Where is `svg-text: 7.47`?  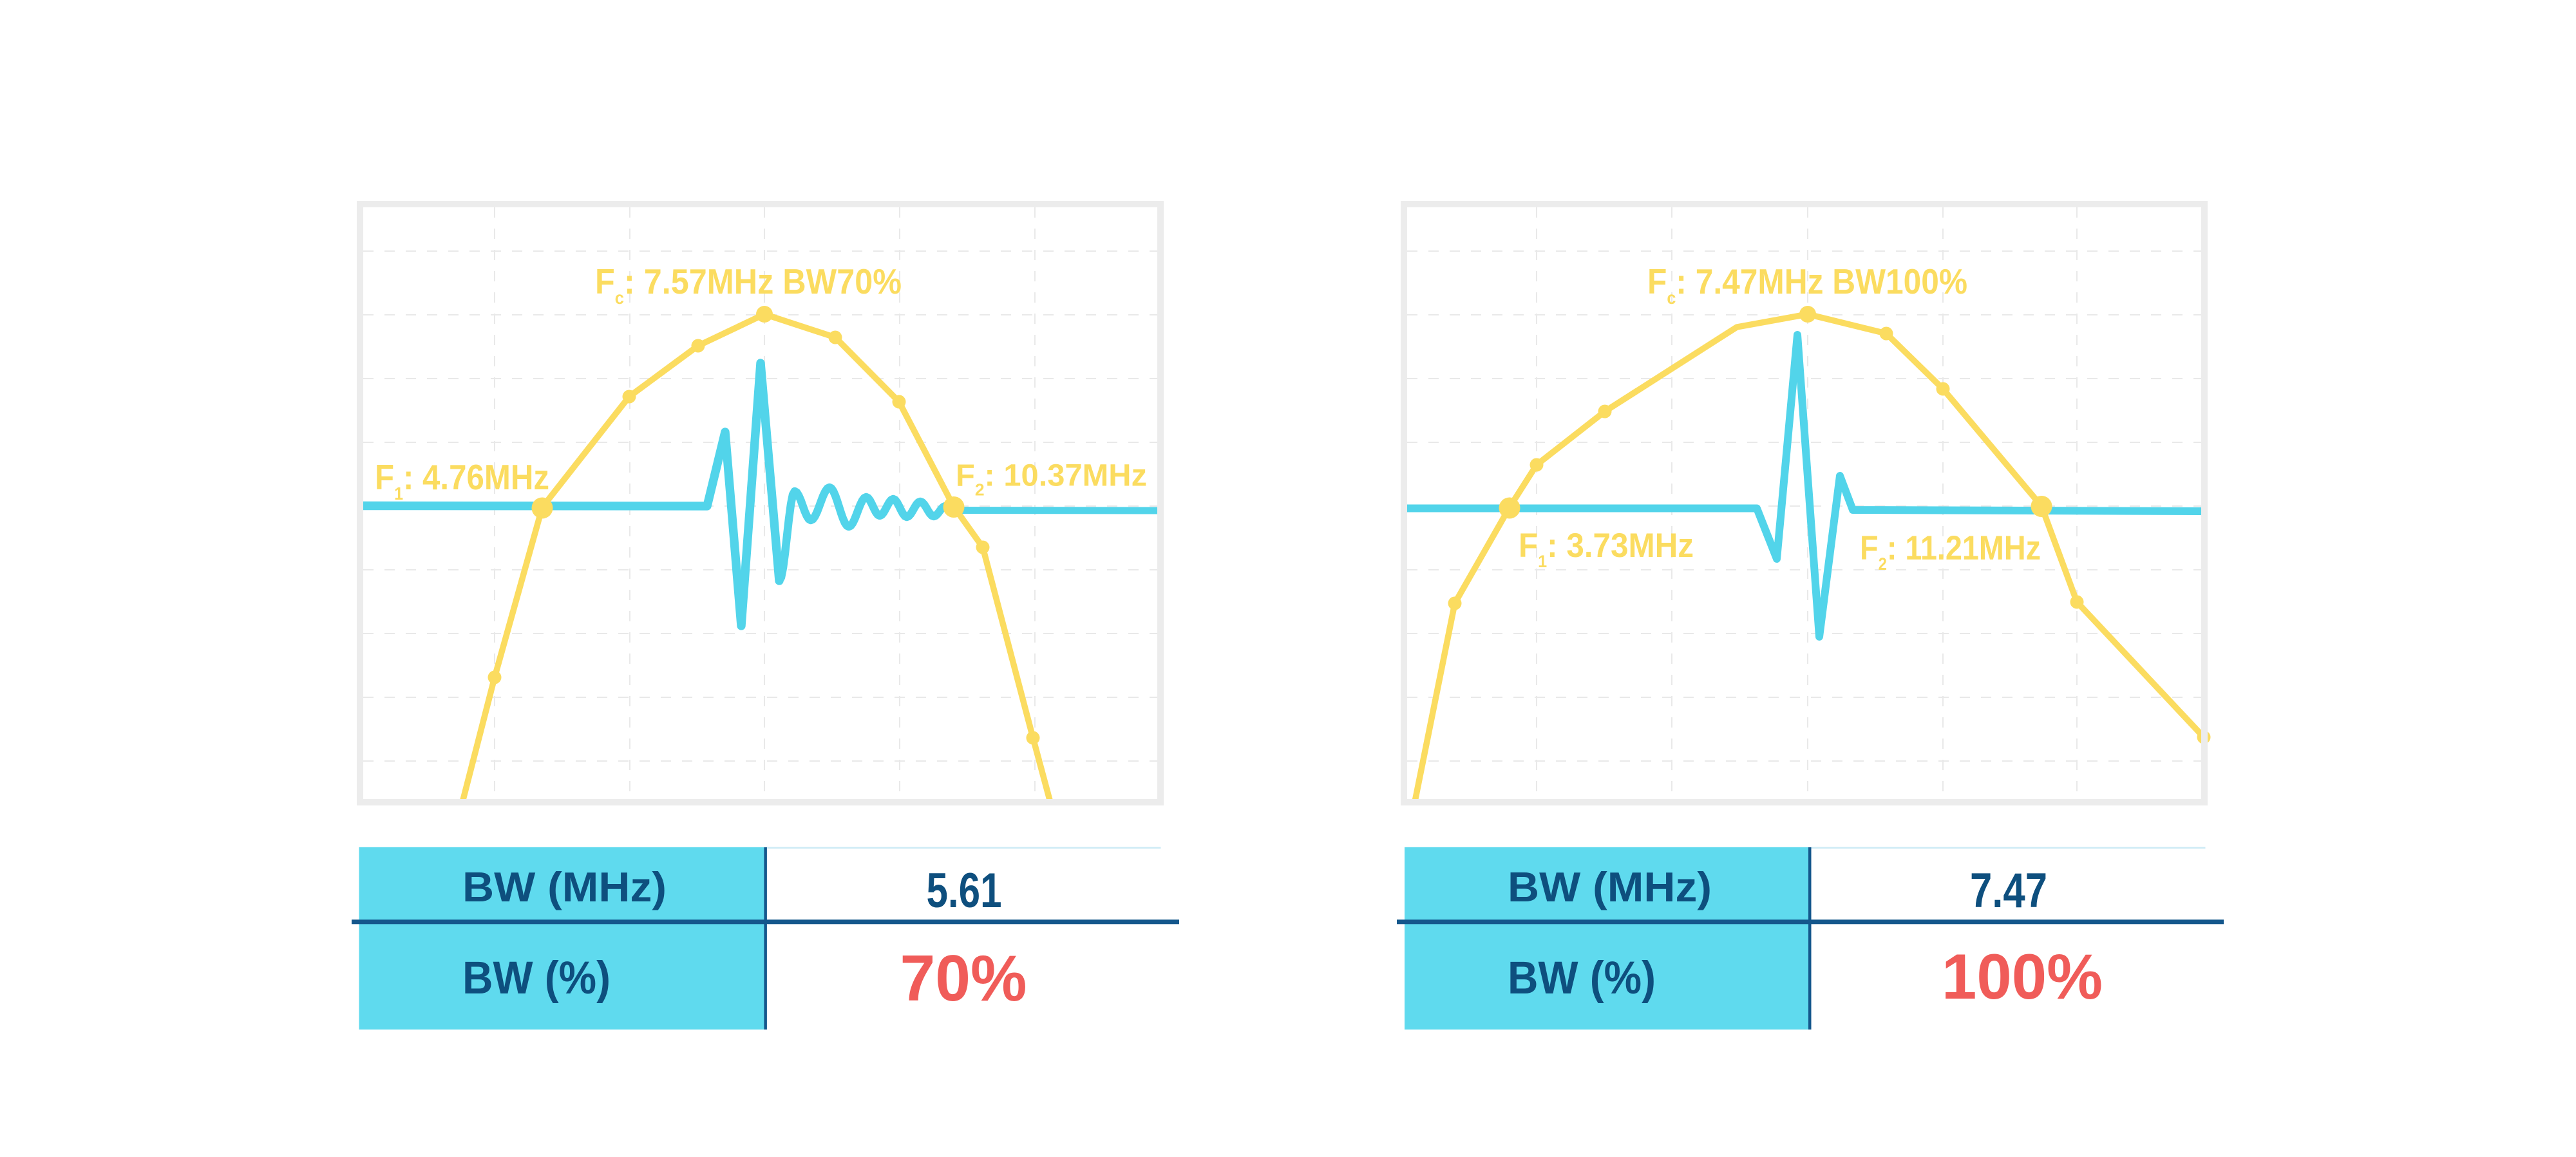 svg-text: 7.47 is located at coordinates (2008, 890).